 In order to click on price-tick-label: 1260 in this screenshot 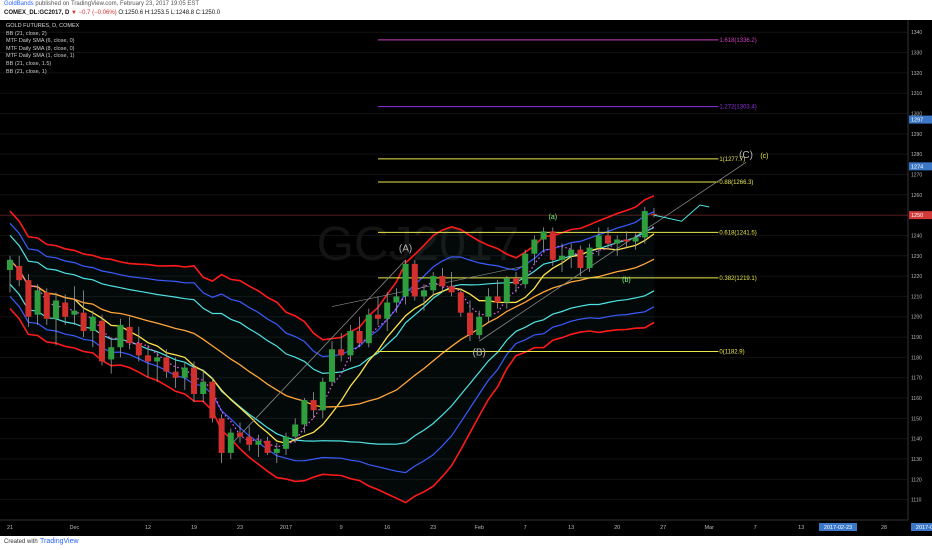, I will do `click(916, 196)`.